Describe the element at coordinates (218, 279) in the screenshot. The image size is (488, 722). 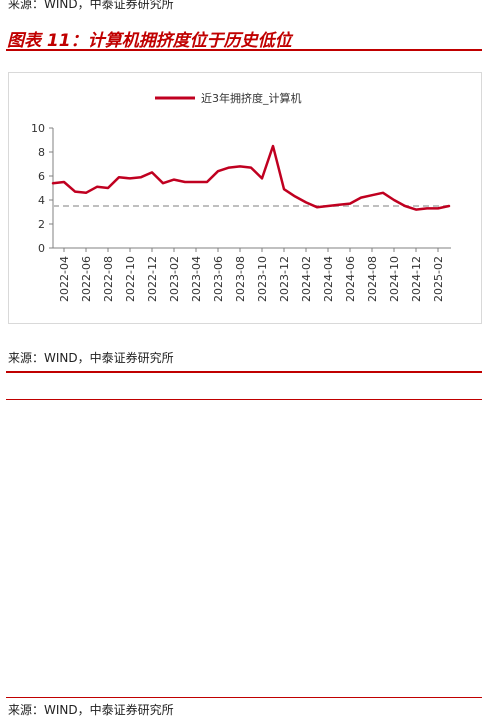
I see `x-tick-label: 2023-06` at that location.